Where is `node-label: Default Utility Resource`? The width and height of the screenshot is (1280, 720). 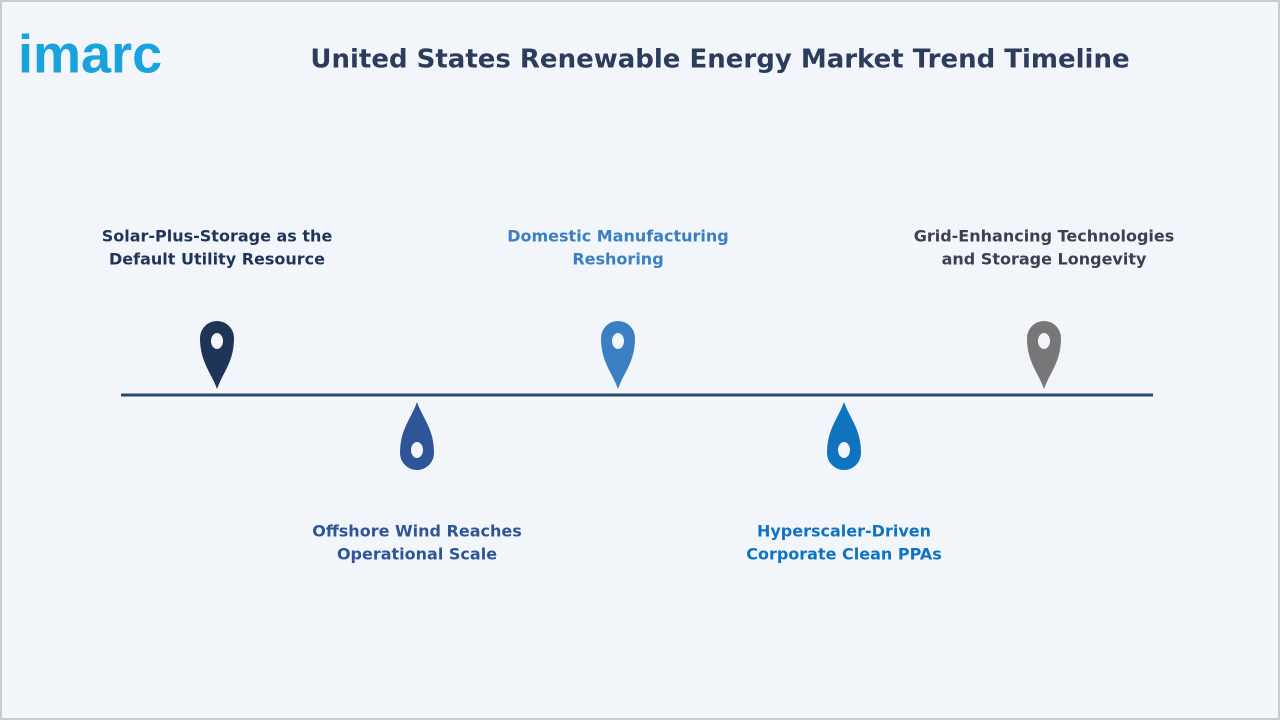
node-label: Default Utility Resource is located at coordinates (217, 259).